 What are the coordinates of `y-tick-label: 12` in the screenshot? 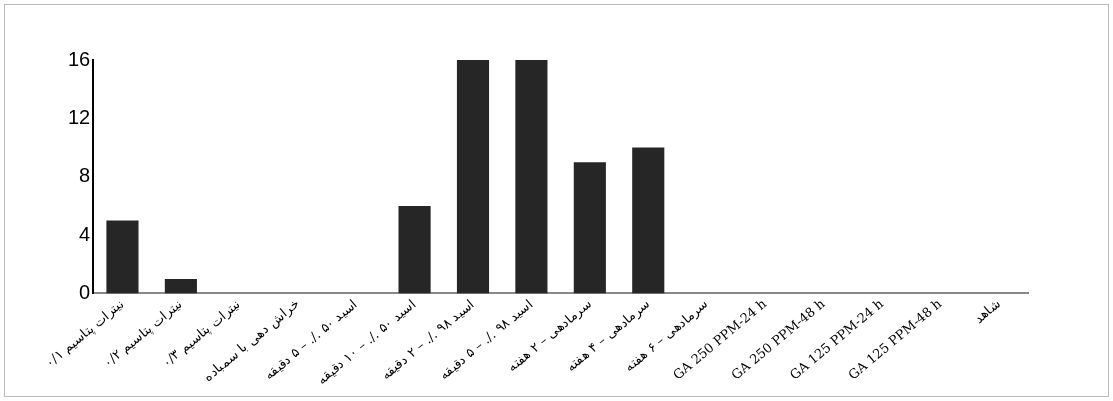 It's located at (79, 116).